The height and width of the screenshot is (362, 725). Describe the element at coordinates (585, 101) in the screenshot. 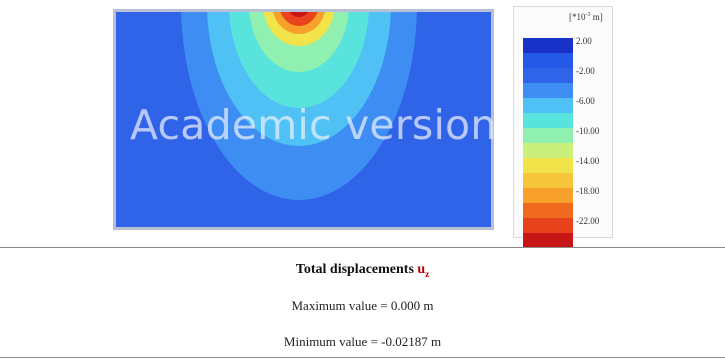

I see `legend-tick-label: -6.00` at that location.